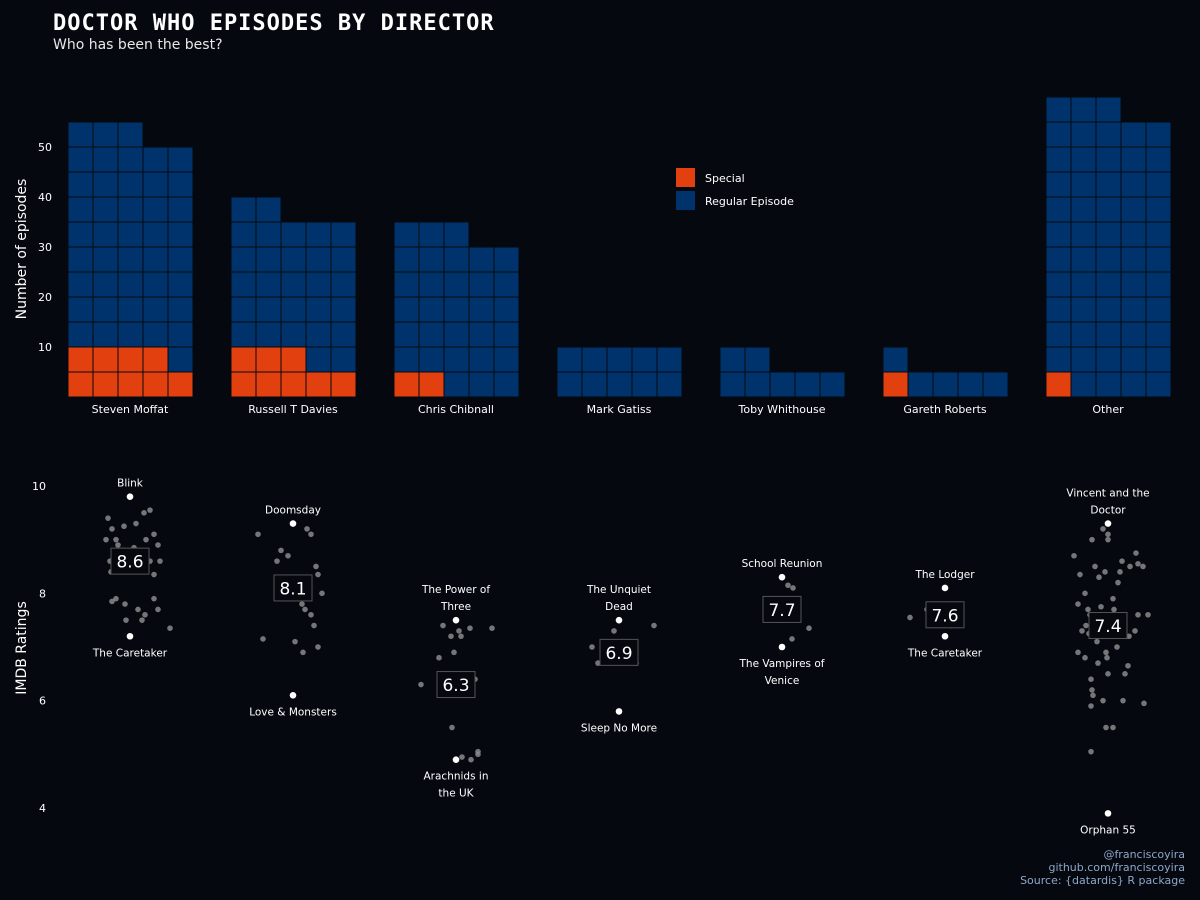 The width and height of the screenshot is (1200, 900). What do you see at coordinates (45, 247) in the screenshot?
I see `waffle-y-tick-label: 30` at bounding box center [45, 247].